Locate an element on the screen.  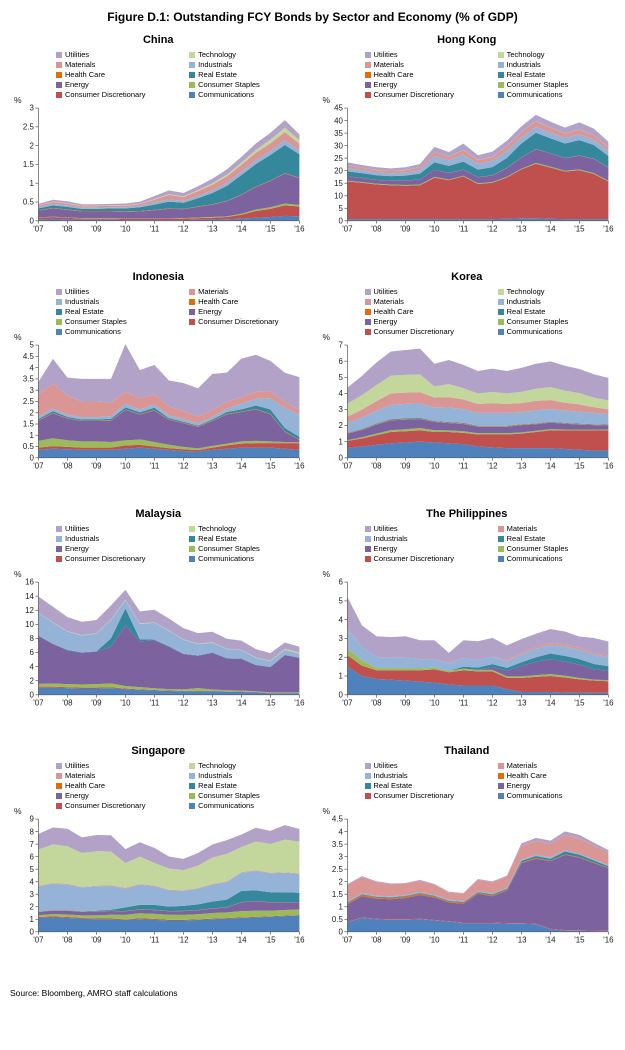
chart-title: Korea is located at coordinates (467, 277).